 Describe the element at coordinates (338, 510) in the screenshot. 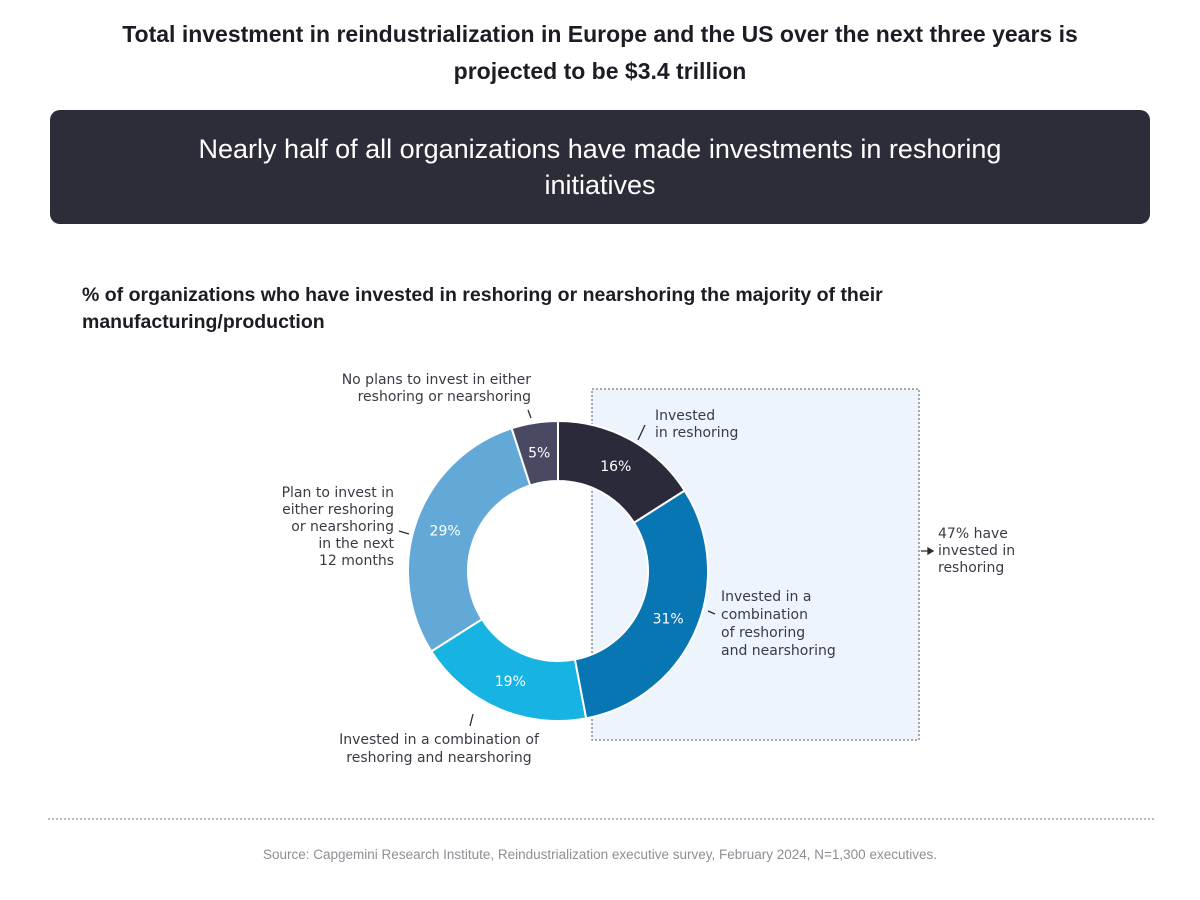

I see `label-line: either reshoring` at that location.